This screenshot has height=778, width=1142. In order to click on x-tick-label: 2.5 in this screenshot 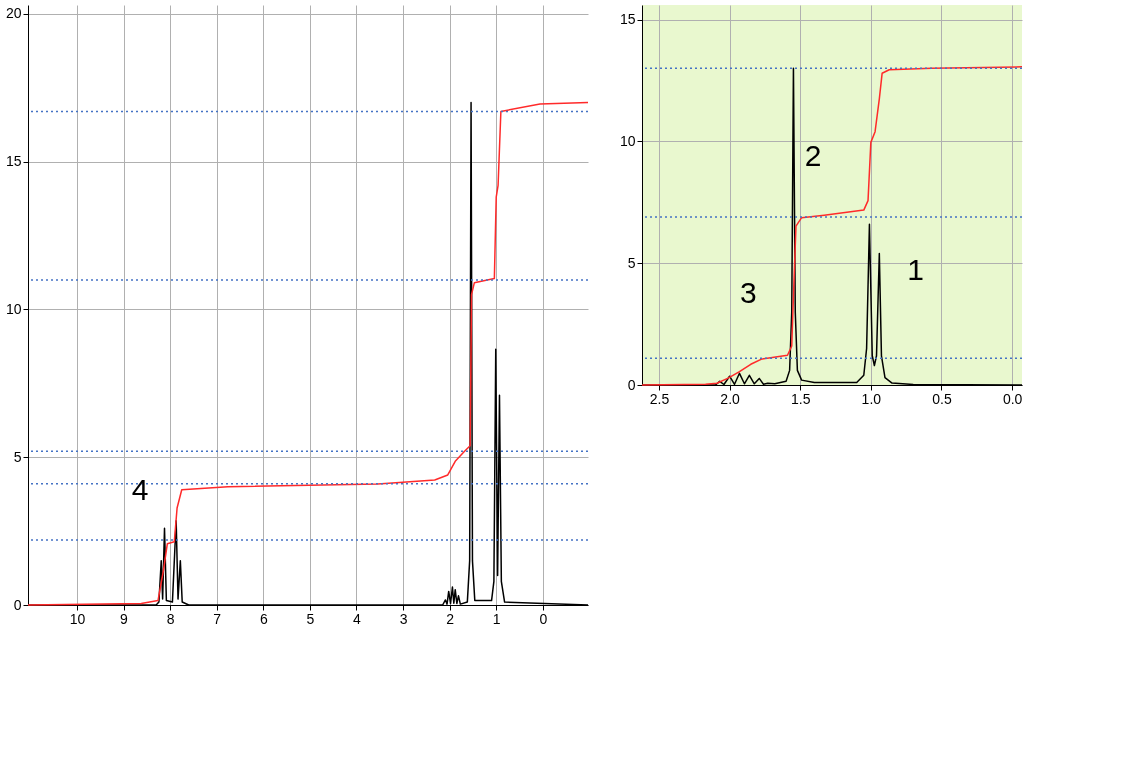, I will do `click(659, 398)`.